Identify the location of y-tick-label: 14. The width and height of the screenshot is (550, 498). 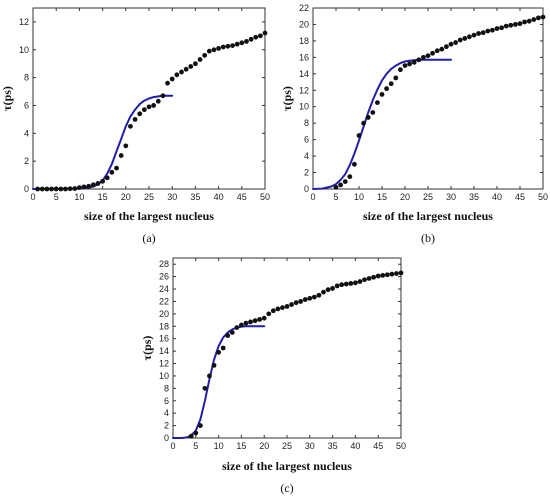
(304, 74).